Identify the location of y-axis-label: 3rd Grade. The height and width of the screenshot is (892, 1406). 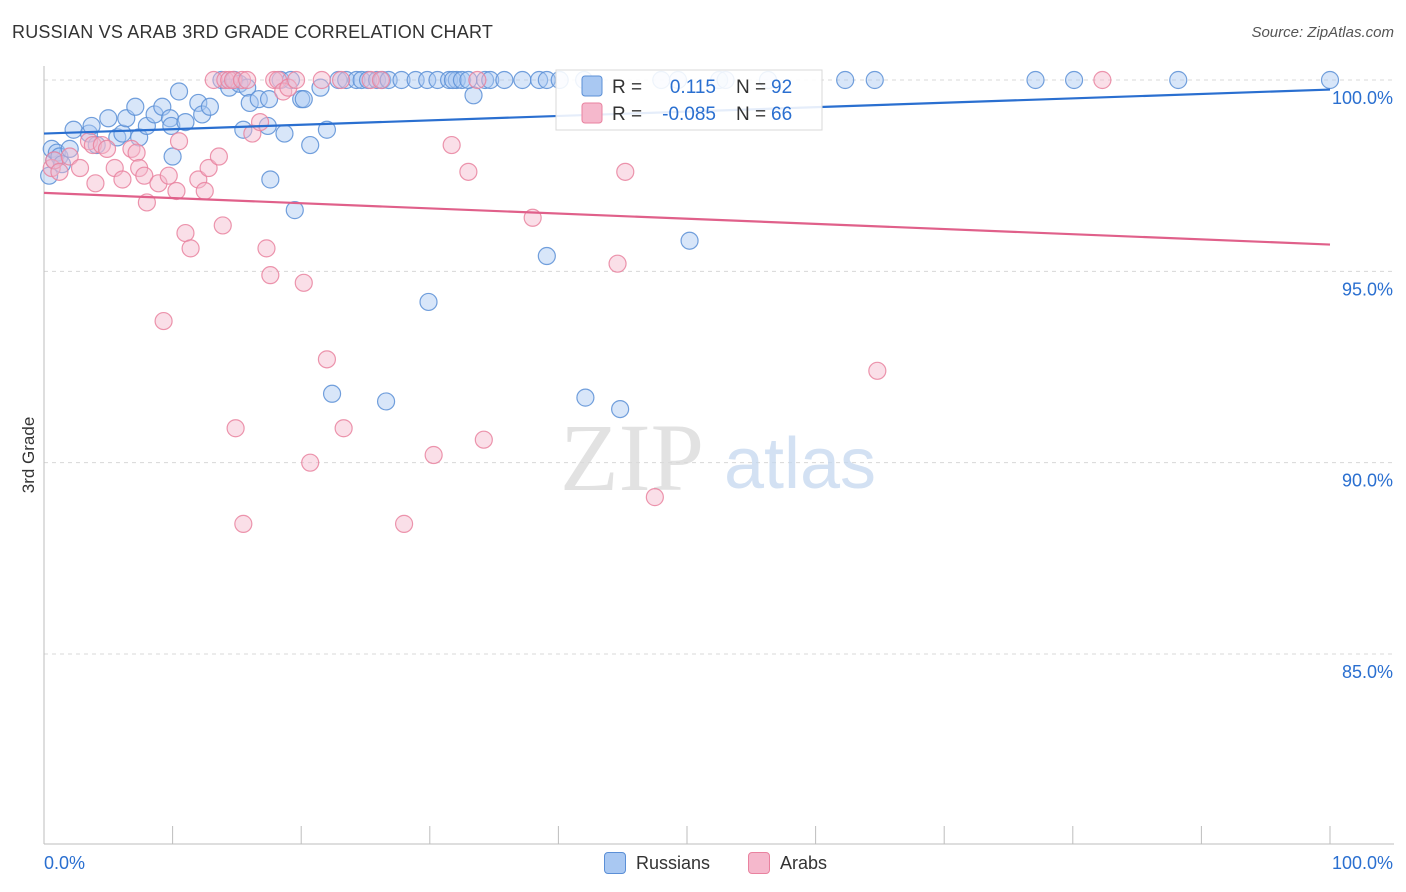
(28, 455).